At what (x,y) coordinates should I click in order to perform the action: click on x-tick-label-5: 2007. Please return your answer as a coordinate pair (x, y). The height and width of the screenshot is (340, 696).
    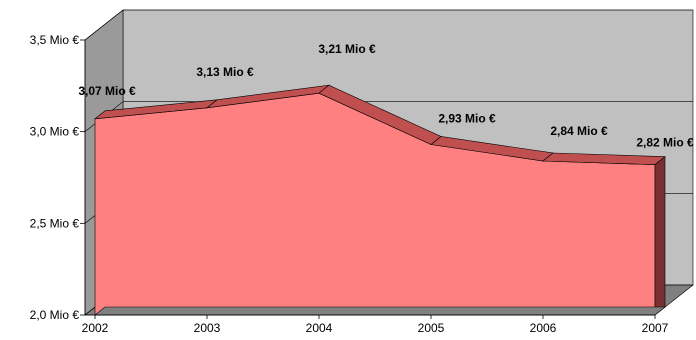
    Looking at the image, I should click on (655, 328).